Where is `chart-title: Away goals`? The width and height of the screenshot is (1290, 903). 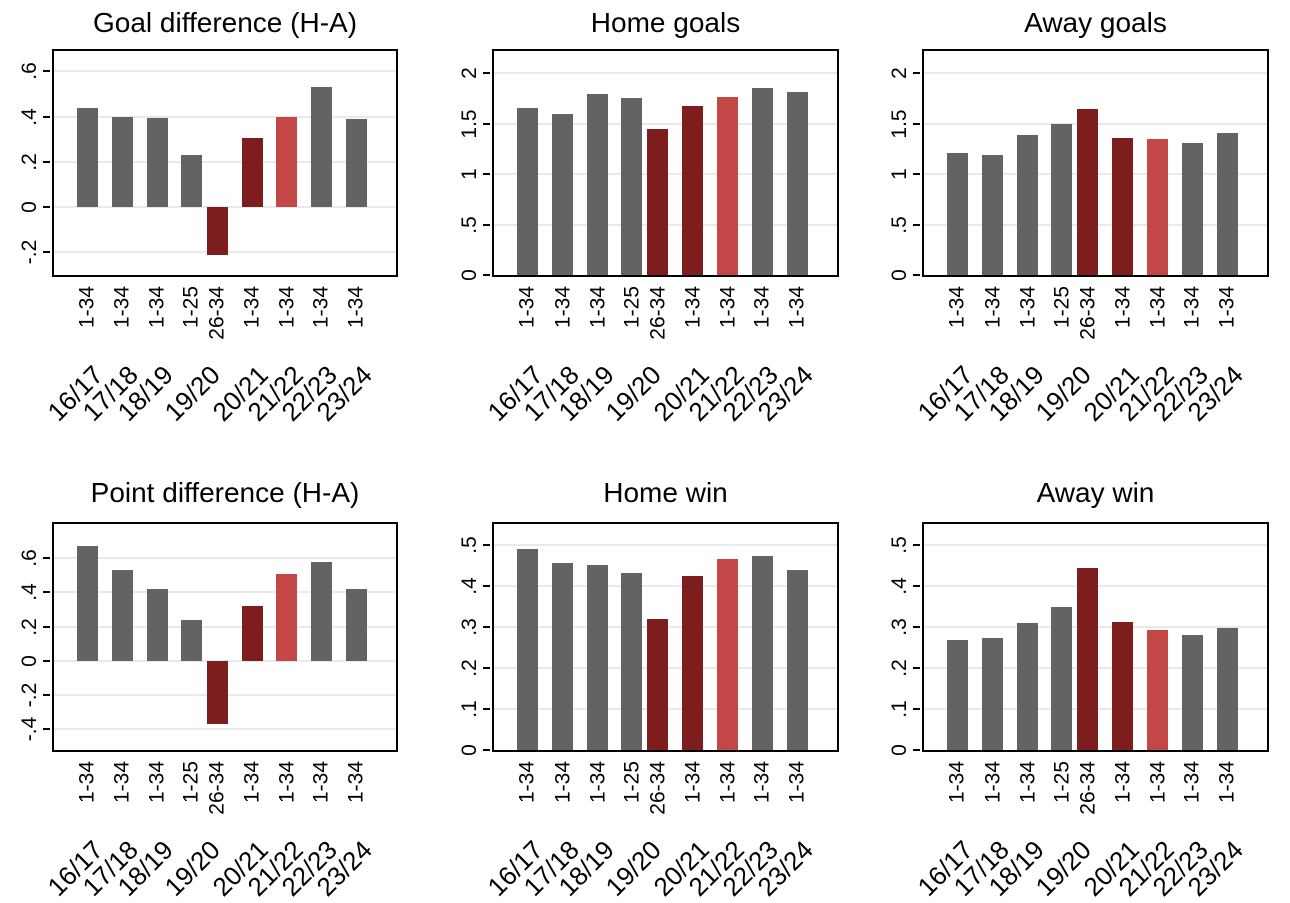 chart-title: Away goals is located at coordinates (1095, 22).